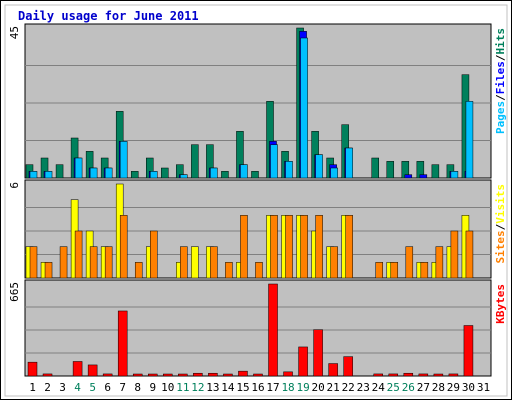  I want to click on x-tick-label: 12, so click(197, 387).